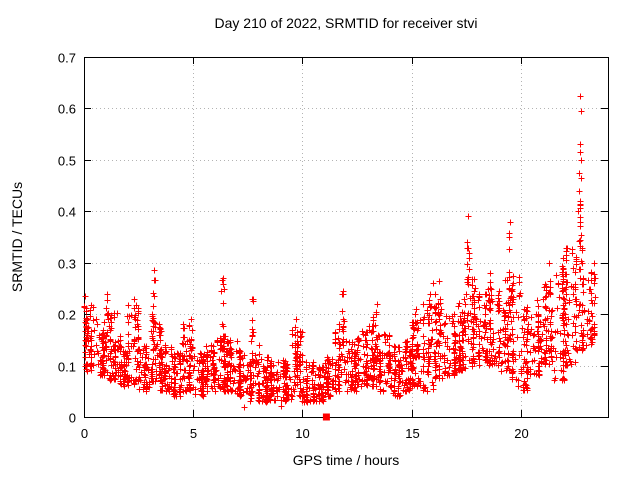 Image resolution: width=640 pixels, height=480 pixels. What do you see at coordinates (67, 264) in the screenshot?
I see `y-tick-label: 0.3` at bounding box center [67, 264].